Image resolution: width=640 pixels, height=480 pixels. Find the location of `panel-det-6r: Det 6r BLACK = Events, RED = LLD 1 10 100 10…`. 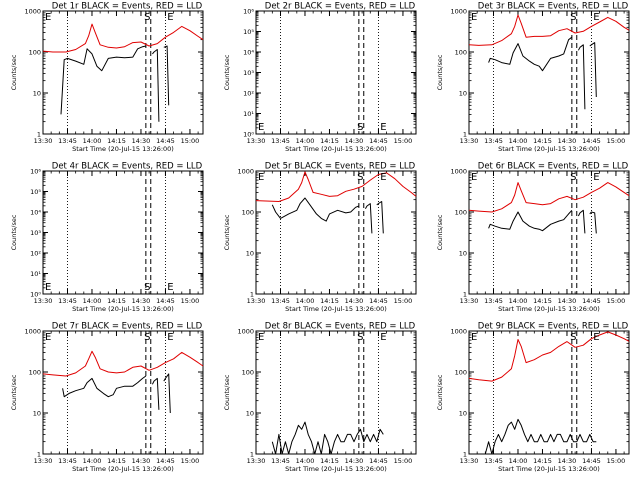

panel-det-6r: Det 6r BLACK = Events, RED = LLD 1 10 100 10… is located at coordinates (533, 237).